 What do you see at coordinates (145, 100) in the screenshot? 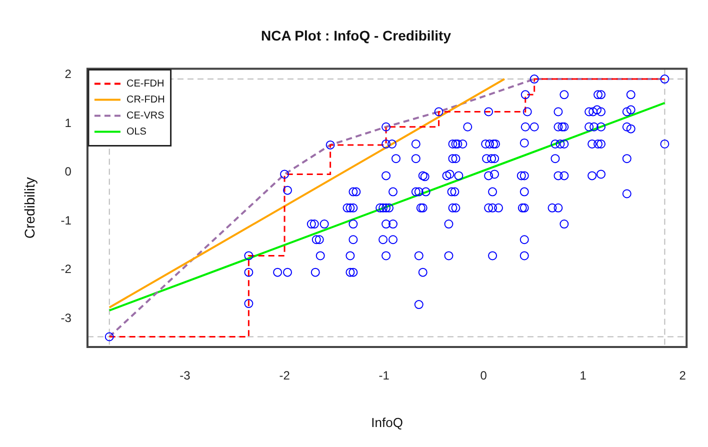
I see `legend-label: CR-FDH` at bounding box center [145, 100].